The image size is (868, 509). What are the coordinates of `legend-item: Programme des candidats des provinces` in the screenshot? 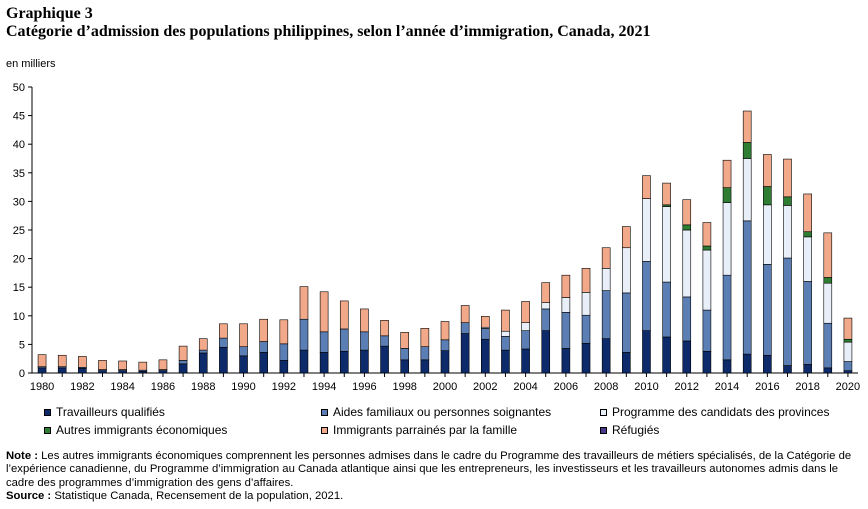 It's located at (714, 412).